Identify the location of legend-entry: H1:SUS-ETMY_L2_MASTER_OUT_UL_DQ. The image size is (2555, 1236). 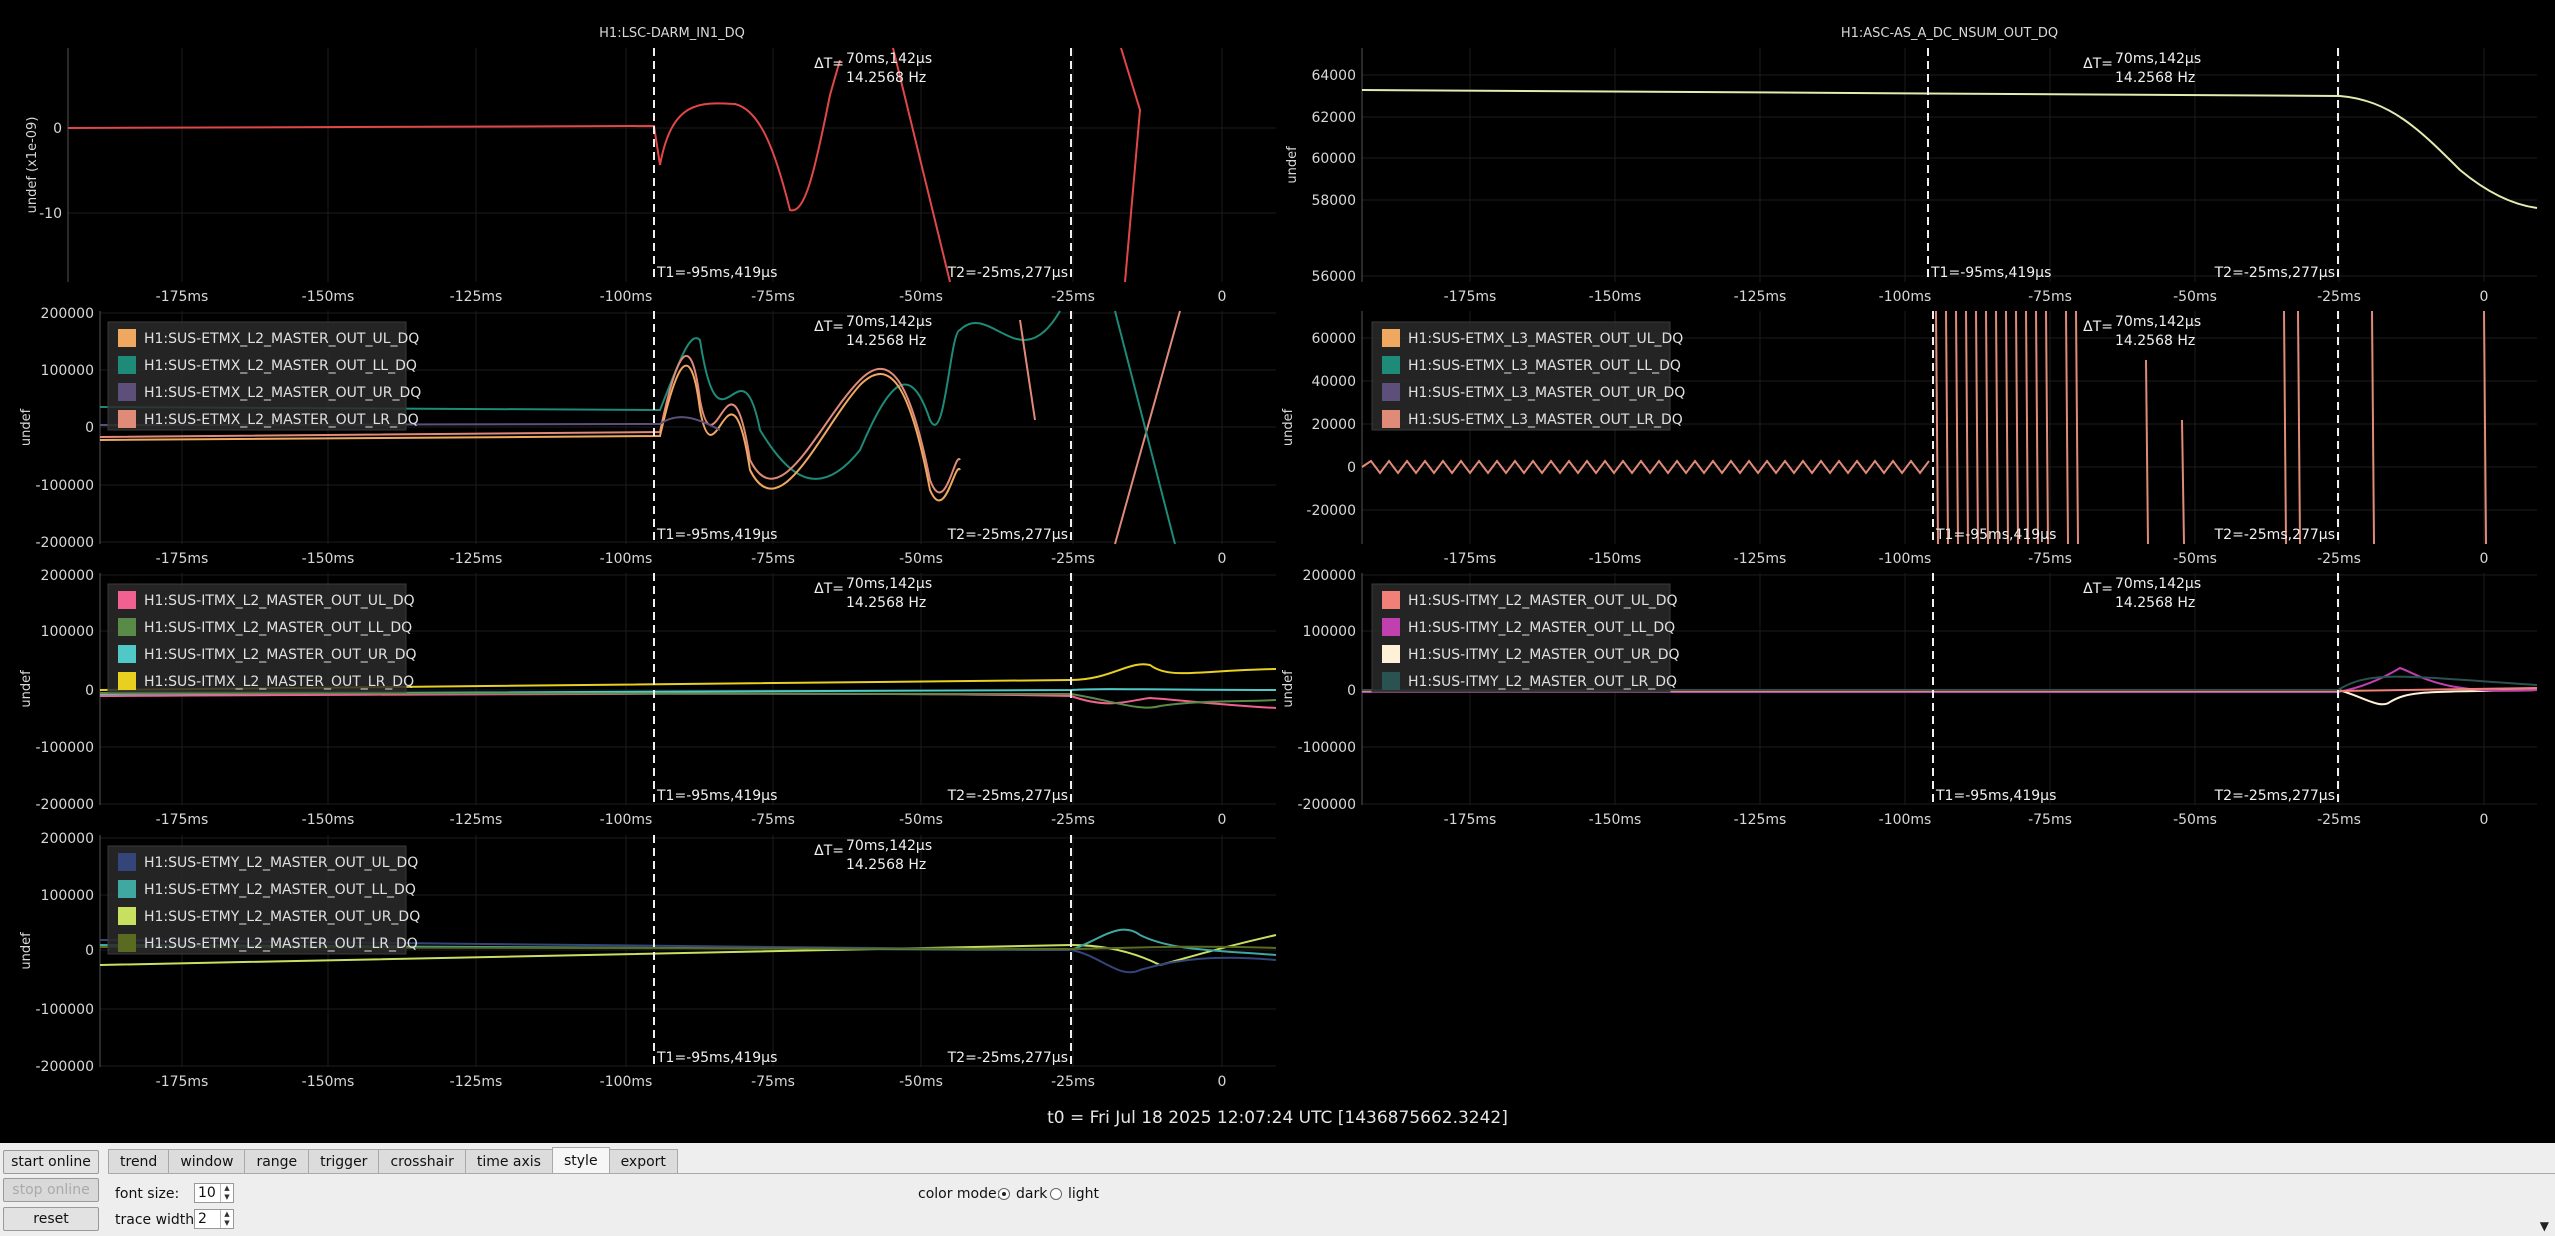
(281, 863).